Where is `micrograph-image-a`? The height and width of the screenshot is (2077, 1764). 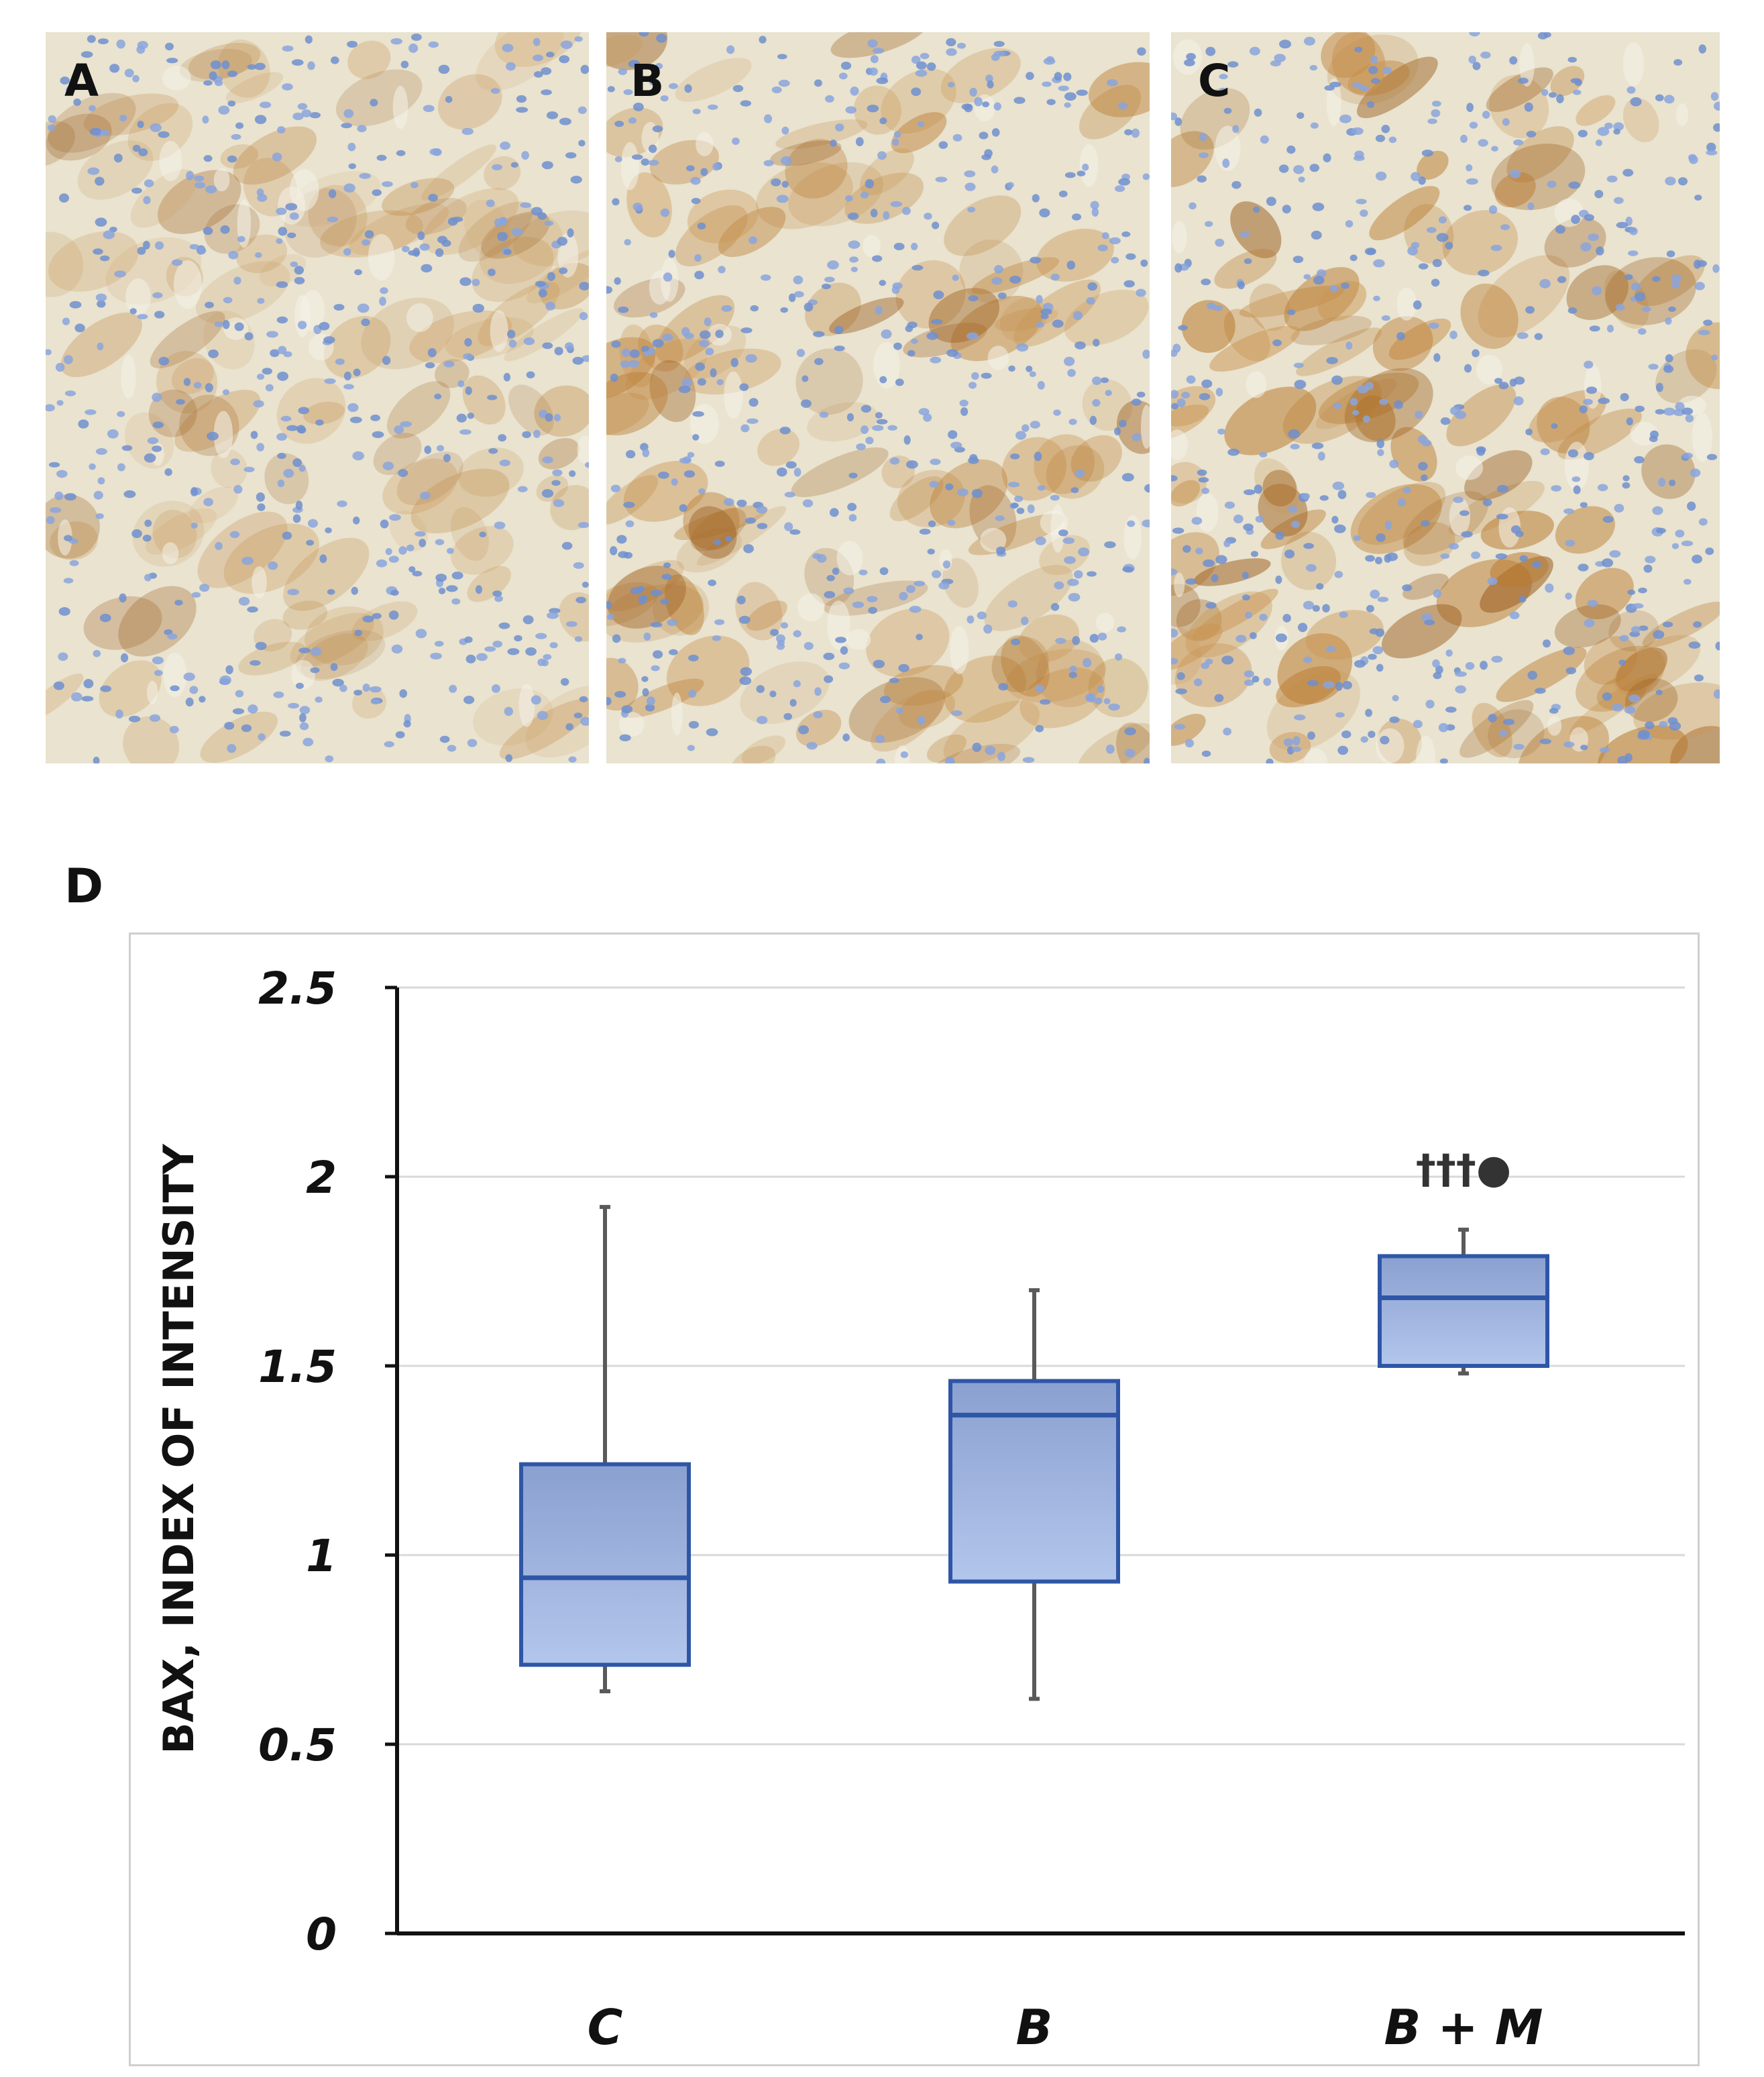 micrograph-image-a is located at coordinates (318, 397).